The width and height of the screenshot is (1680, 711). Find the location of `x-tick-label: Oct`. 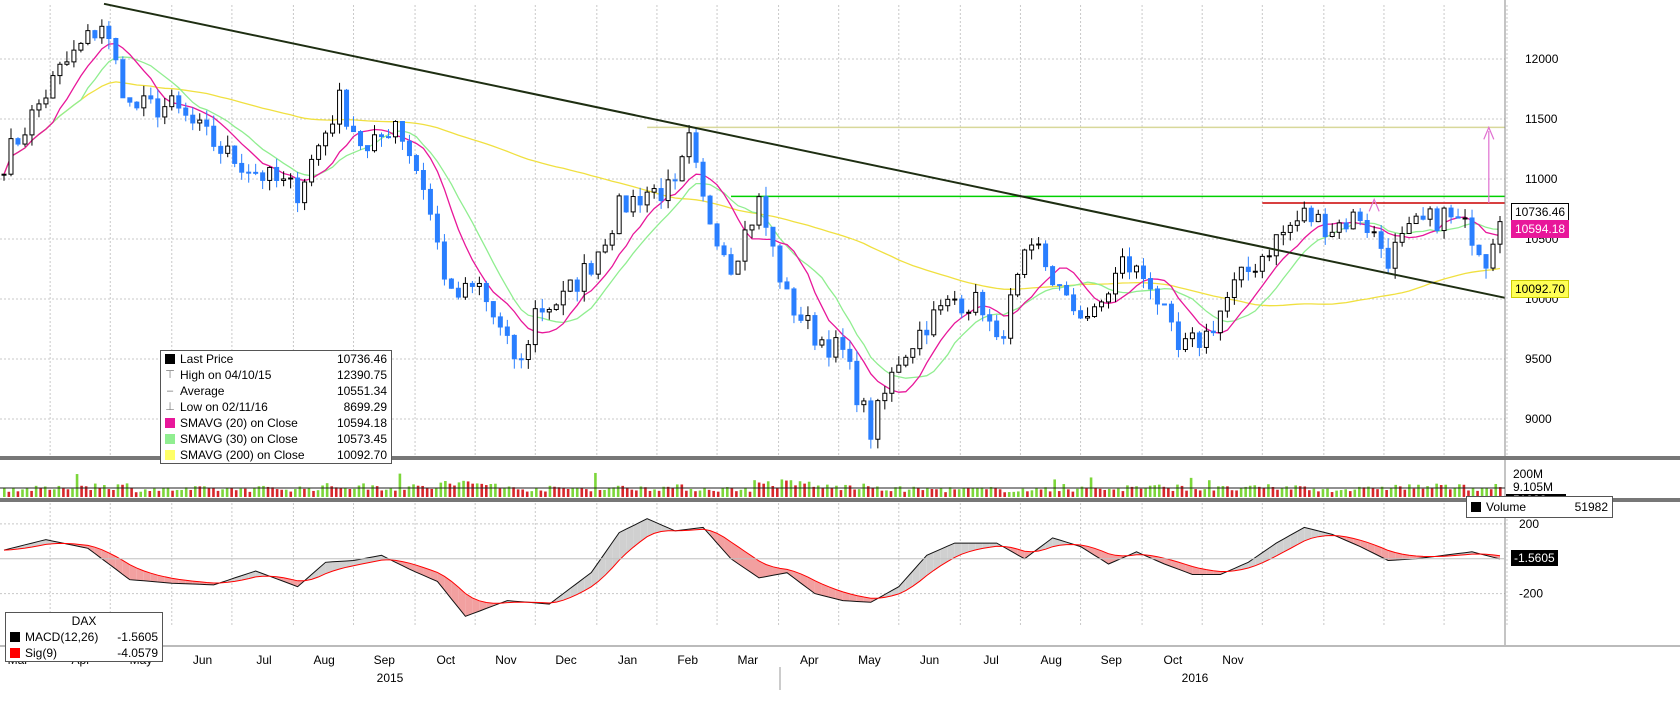

x-tick-label: Oct is located at coordinates (1173, 660).